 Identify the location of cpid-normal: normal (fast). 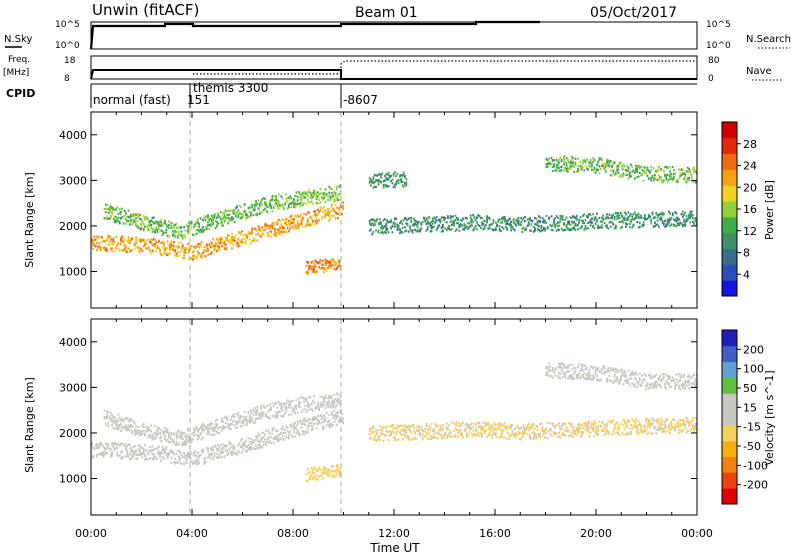
(132, 100).